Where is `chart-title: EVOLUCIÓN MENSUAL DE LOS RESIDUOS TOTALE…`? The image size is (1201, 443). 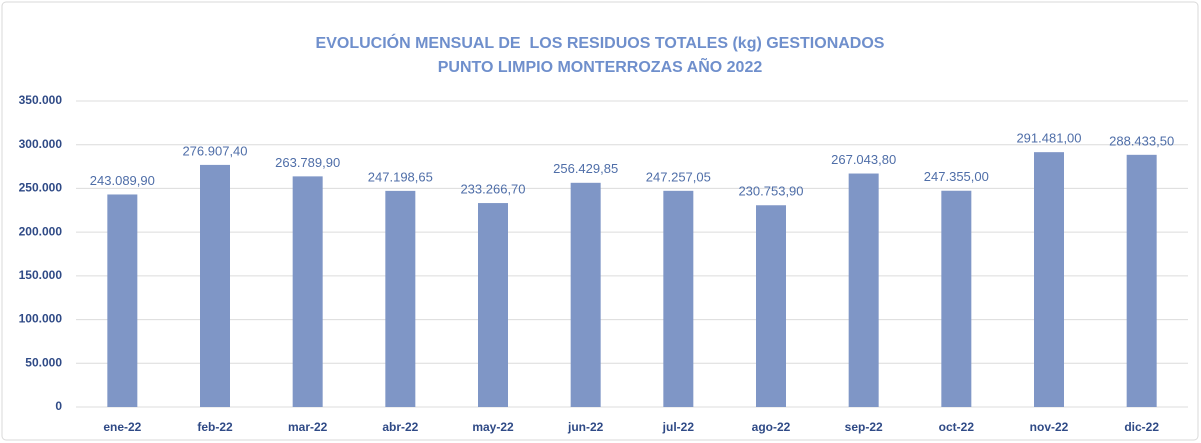 chart-title: EVOLUCIÓN MENSUAL DE LOS RESIDUOS TOTALE… is located at coordinates (600, 42).